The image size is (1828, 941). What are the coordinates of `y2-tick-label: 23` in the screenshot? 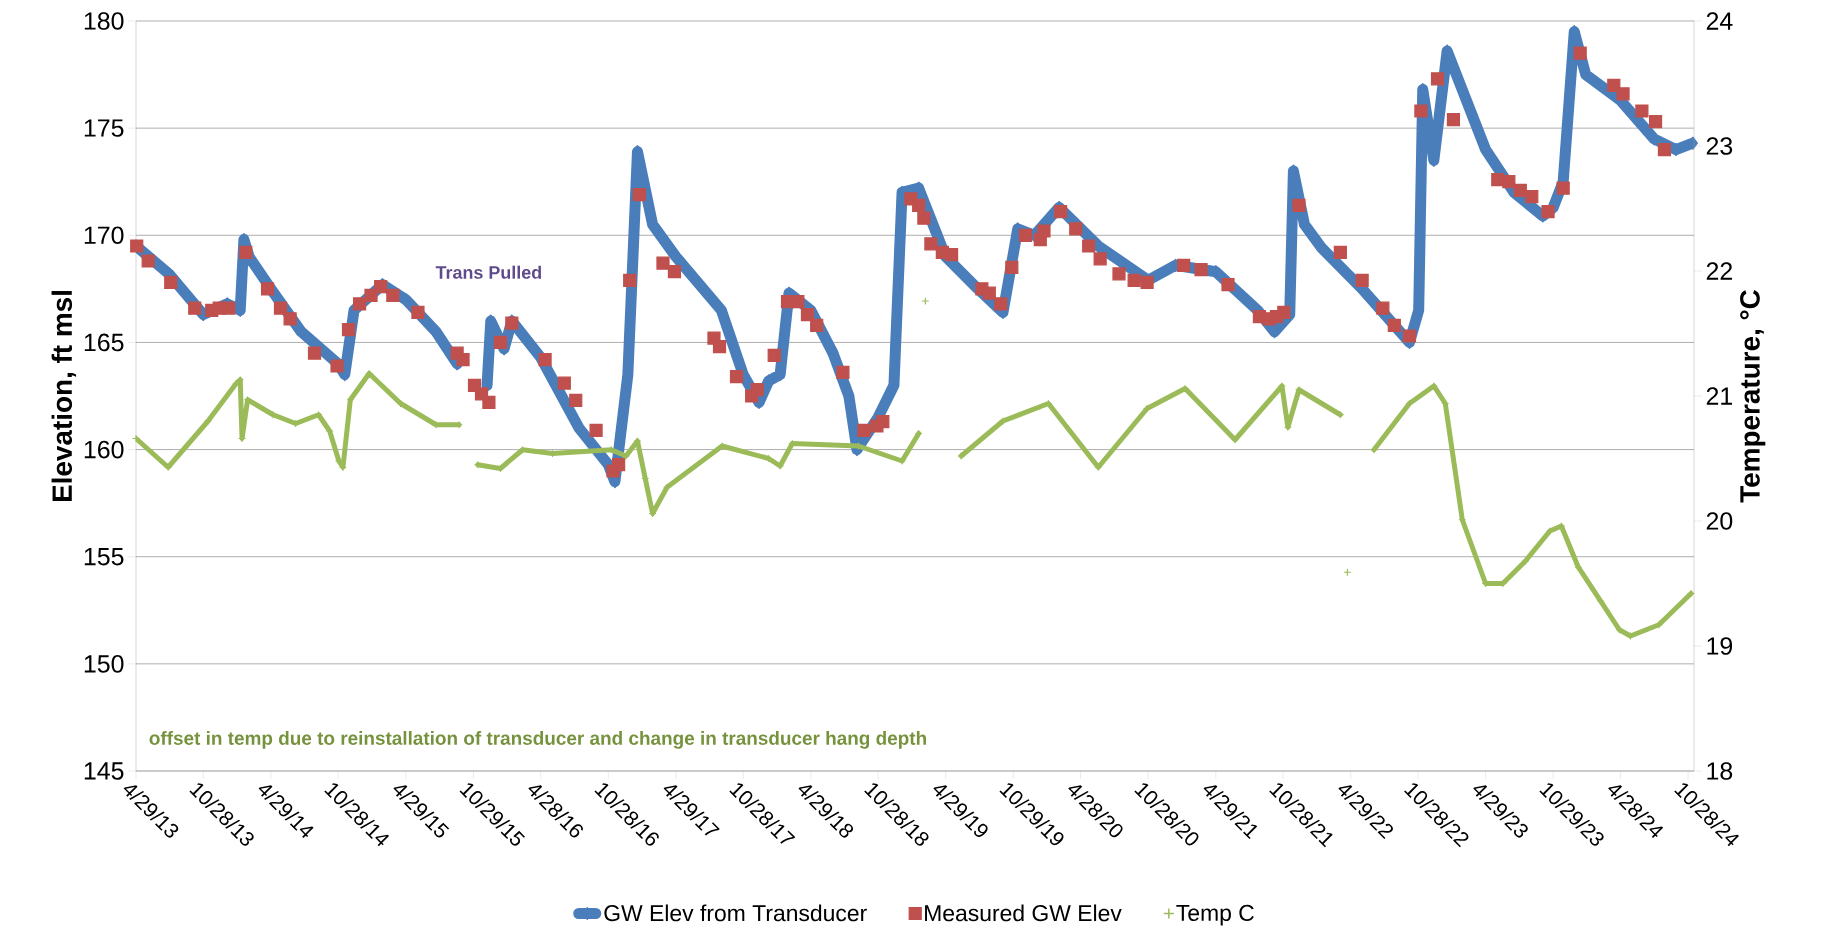 It's located at (1719, 146).